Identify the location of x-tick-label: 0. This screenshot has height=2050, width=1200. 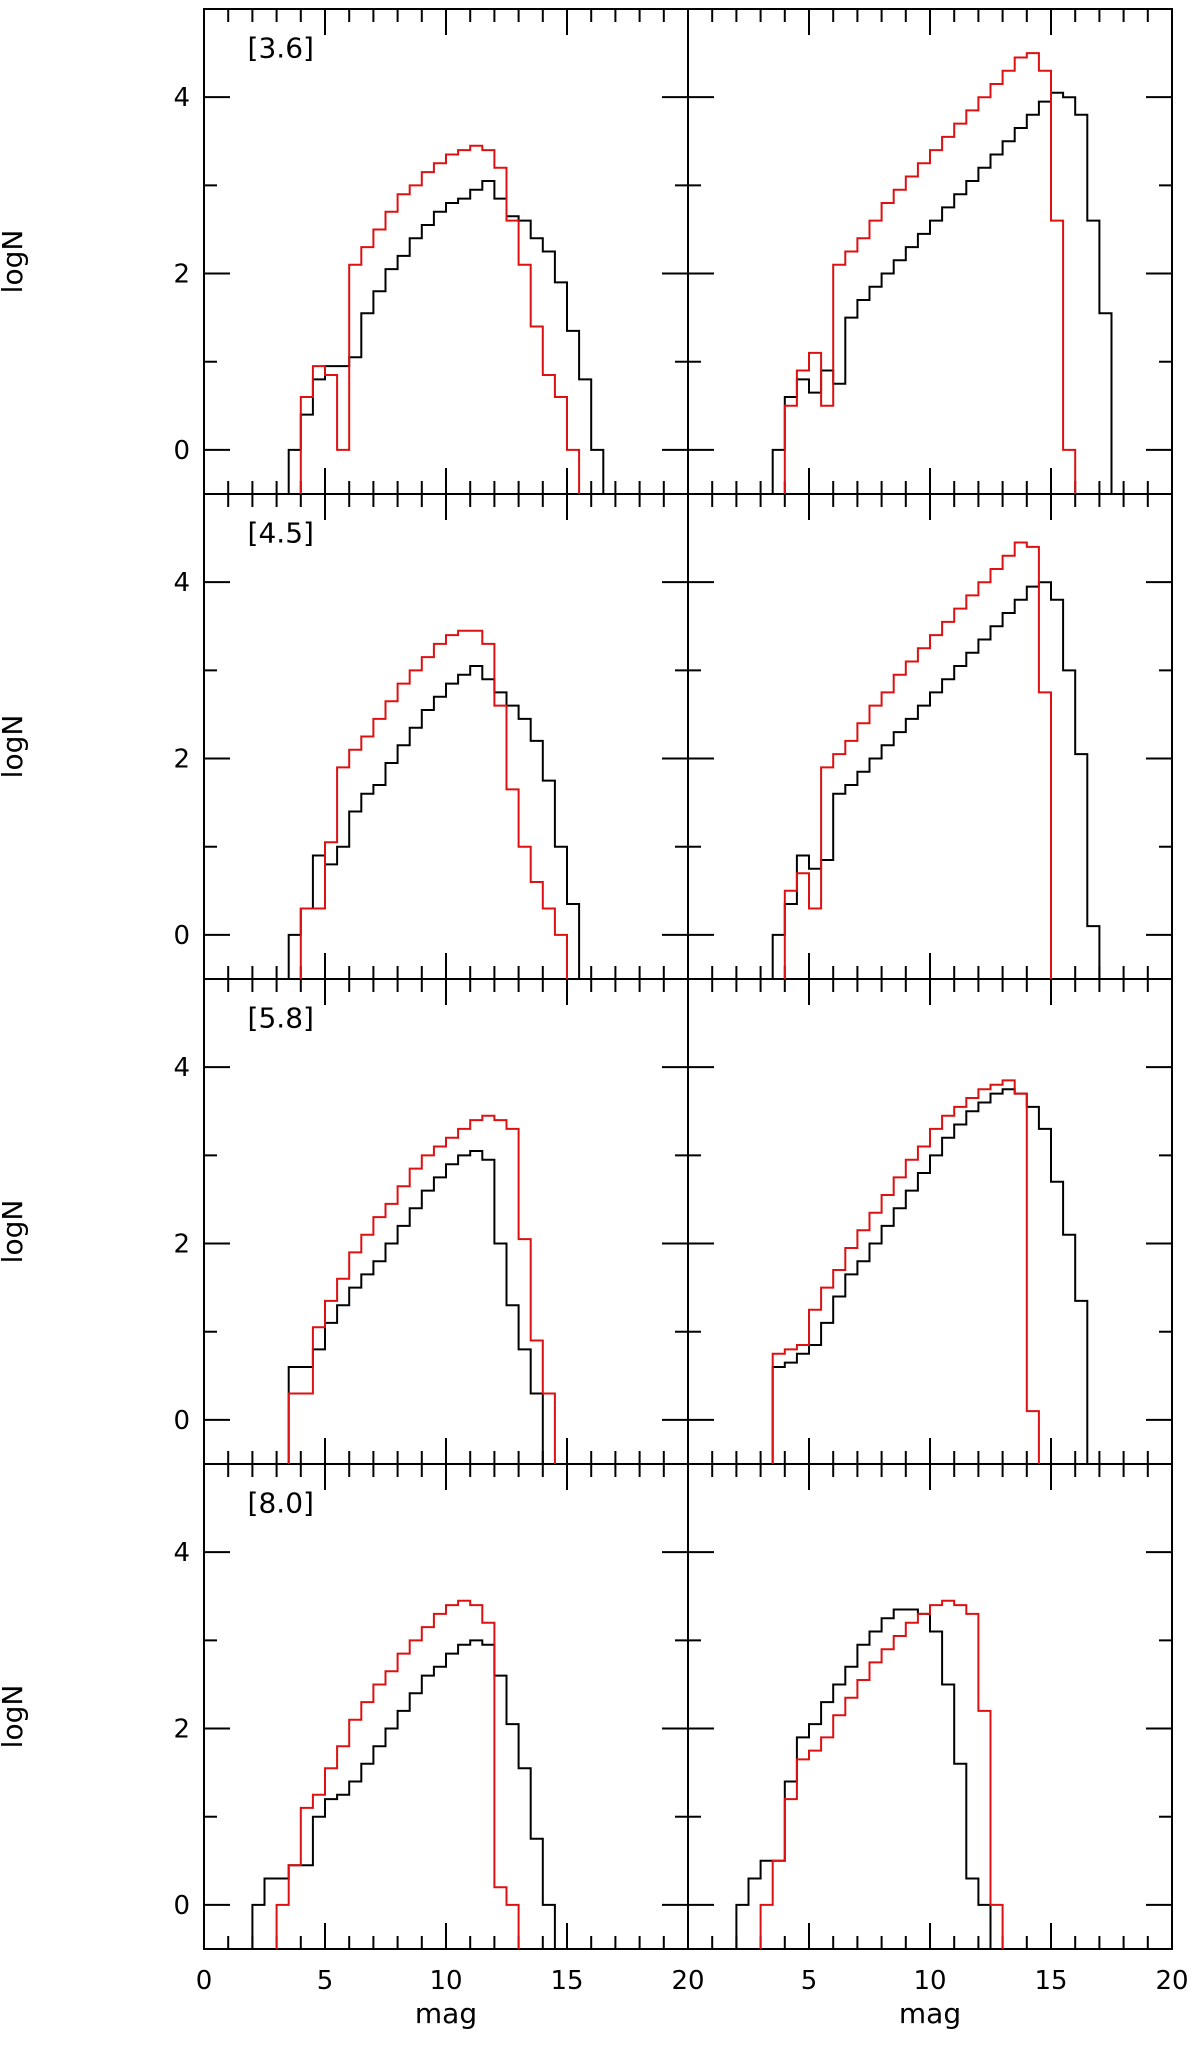
(204, 1981).